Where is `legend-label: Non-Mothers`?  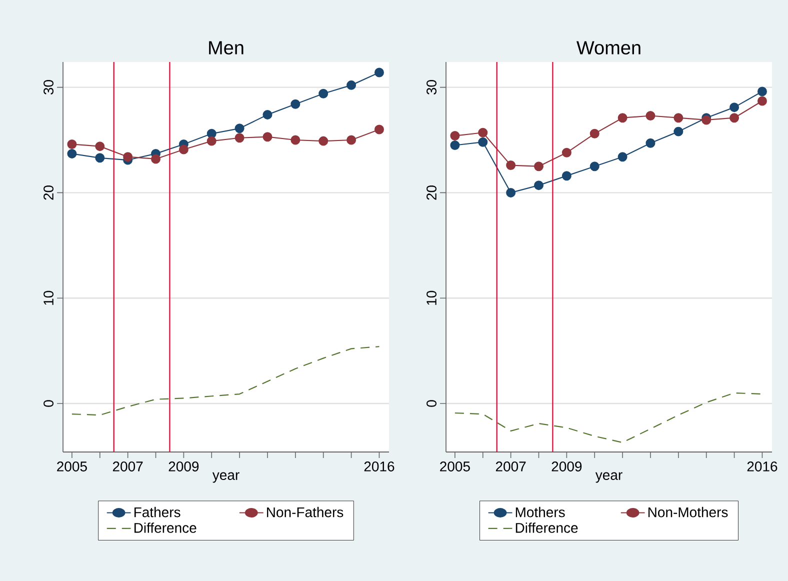 legend-label: Non-Mothers is located at coordinates (688, 512).